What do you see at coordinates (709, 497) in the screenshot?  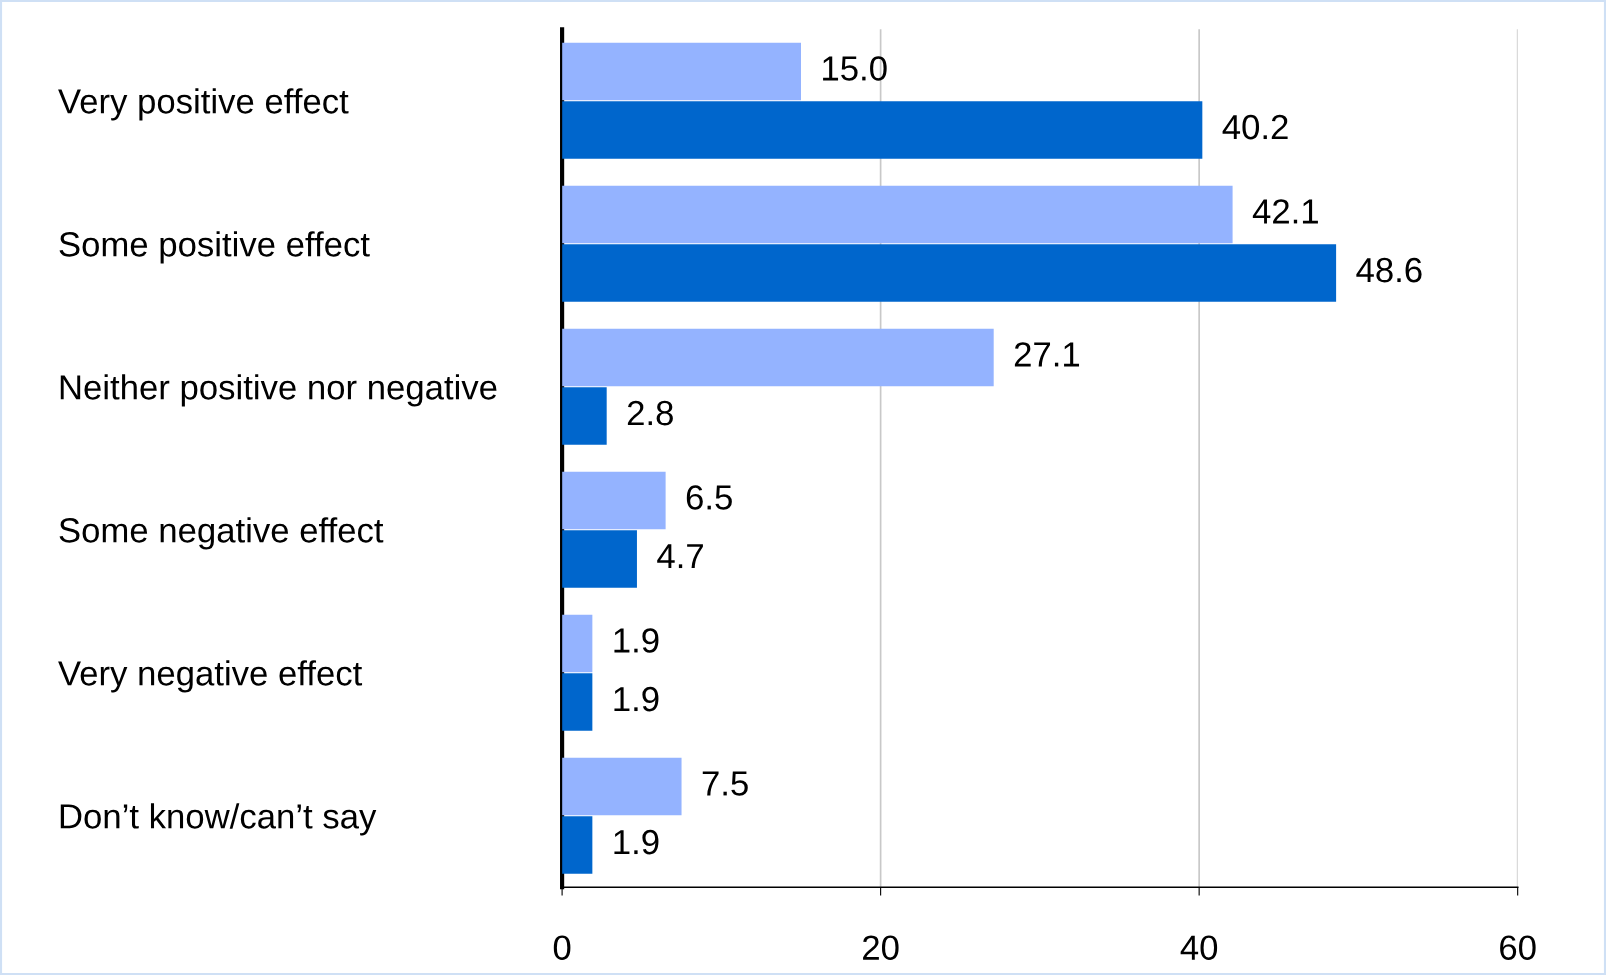 I see `data-label: 6.5` at bounding box center [709, 497].